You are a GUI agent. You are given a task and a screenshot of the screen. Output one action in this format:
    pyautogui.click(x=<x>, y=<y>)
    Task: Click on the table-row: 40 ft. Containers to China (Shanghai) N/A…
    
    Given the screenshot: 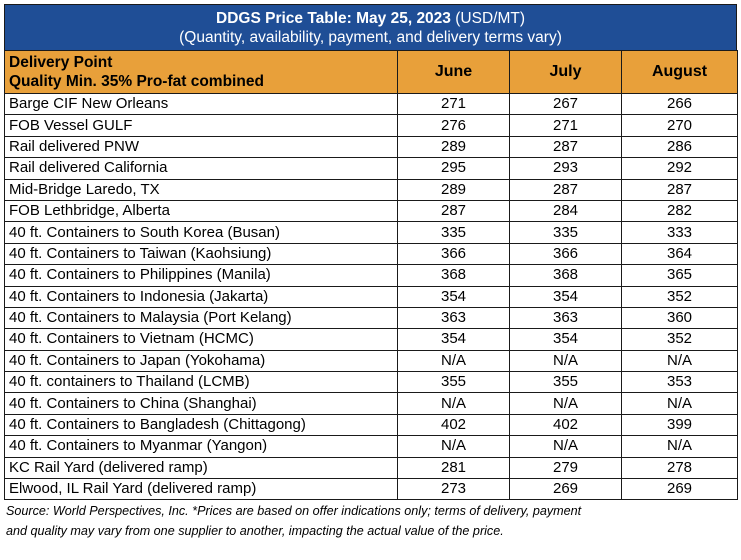 What is the action you would take?
    pyautogui.click(x=371, y=403)
    